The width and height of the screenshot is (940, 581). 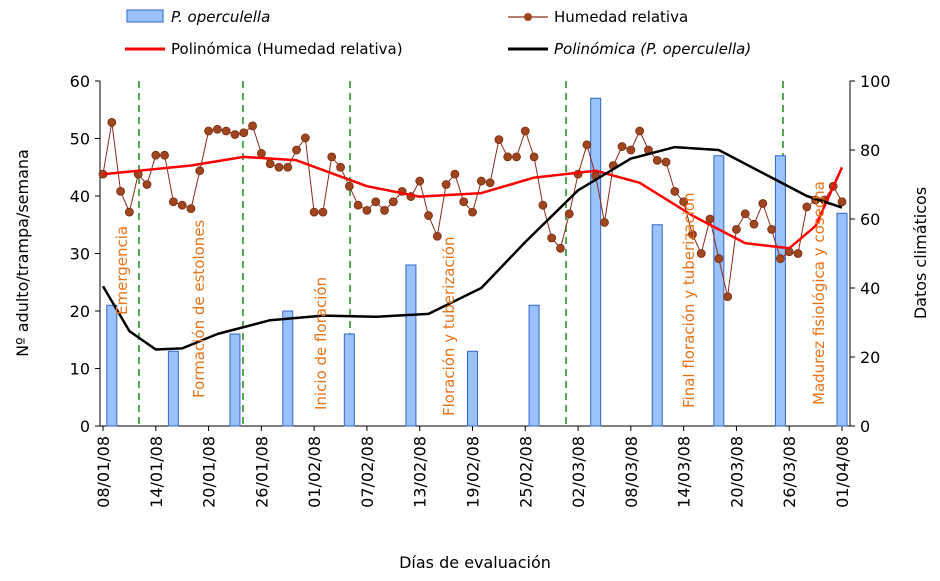 I want to click on y2-tick-label: 20, so click(x=870, y=357).